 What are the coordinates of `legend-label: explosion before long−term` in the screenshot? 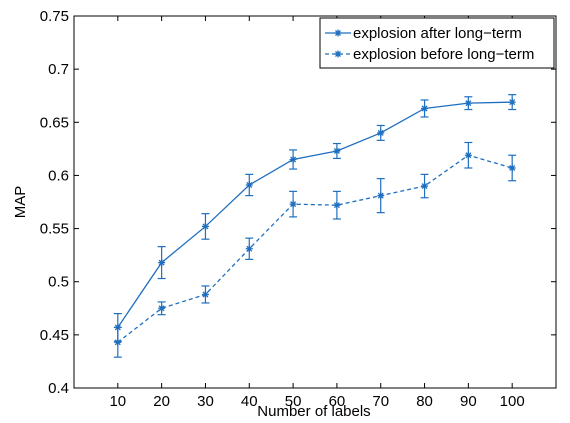 It's located at (443, 54).